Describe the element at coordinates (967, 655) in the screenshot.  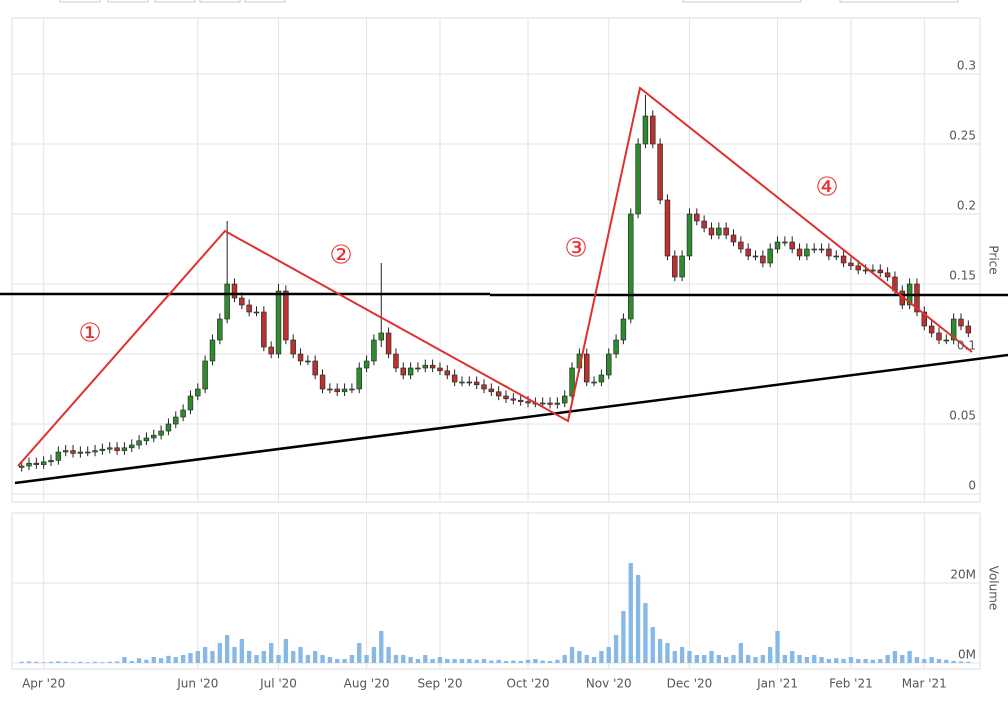
I see `y-tick-label: 0M` at that location.